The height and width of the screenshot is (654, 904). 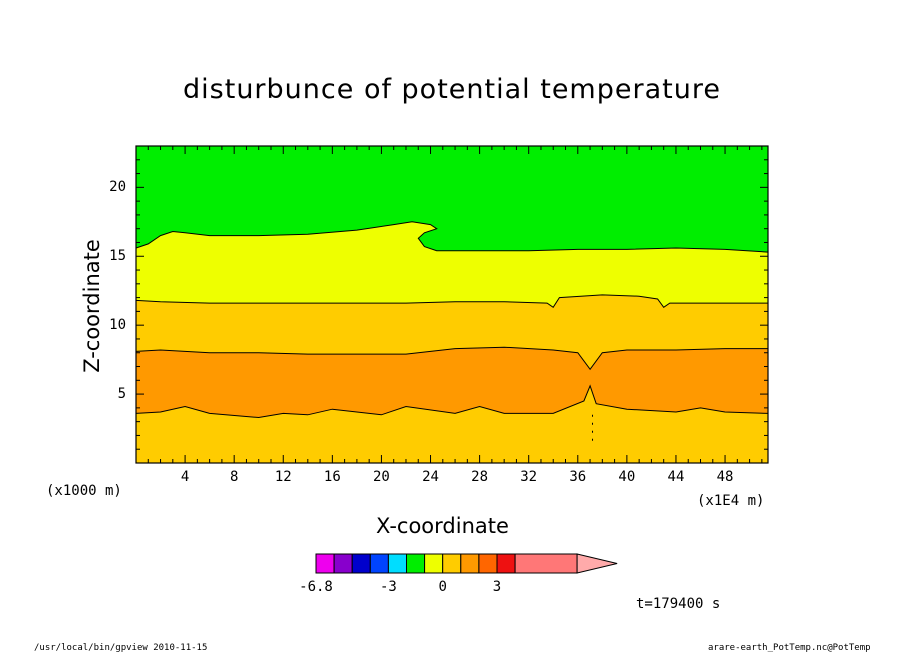 What do you see at coordinates (117, 325) in the screenshot?
I see `y-tick-label: 10` at bounding box center [117, 325].